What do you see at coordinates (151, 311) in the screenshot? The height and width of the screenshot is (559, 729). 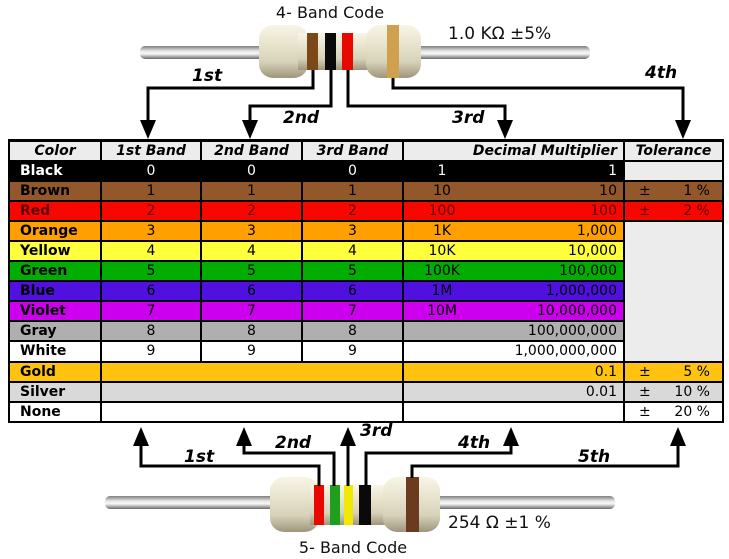 I see `band1-cell: 7` at bounding box center [151, 311].